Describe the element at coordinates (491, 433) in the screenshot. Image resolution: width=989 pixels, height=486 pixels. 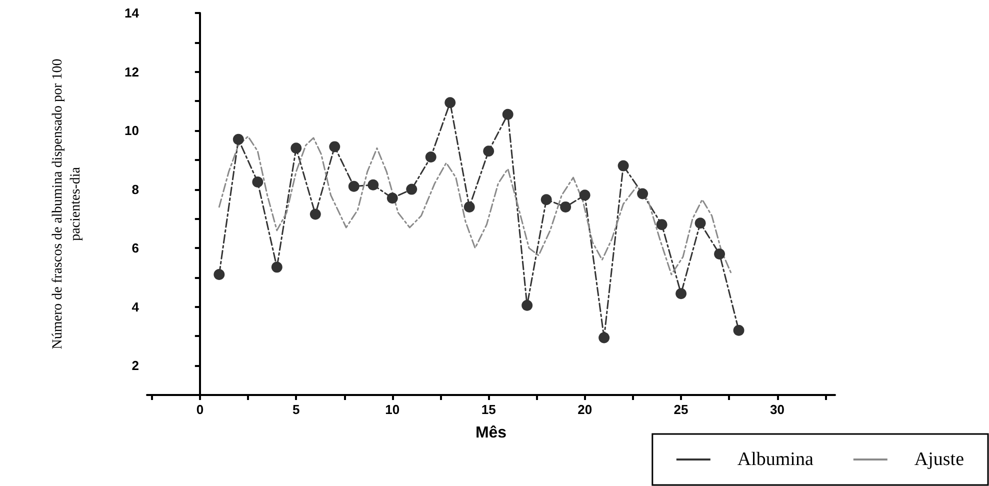
I see `x-axis-title: Mês` at that location.